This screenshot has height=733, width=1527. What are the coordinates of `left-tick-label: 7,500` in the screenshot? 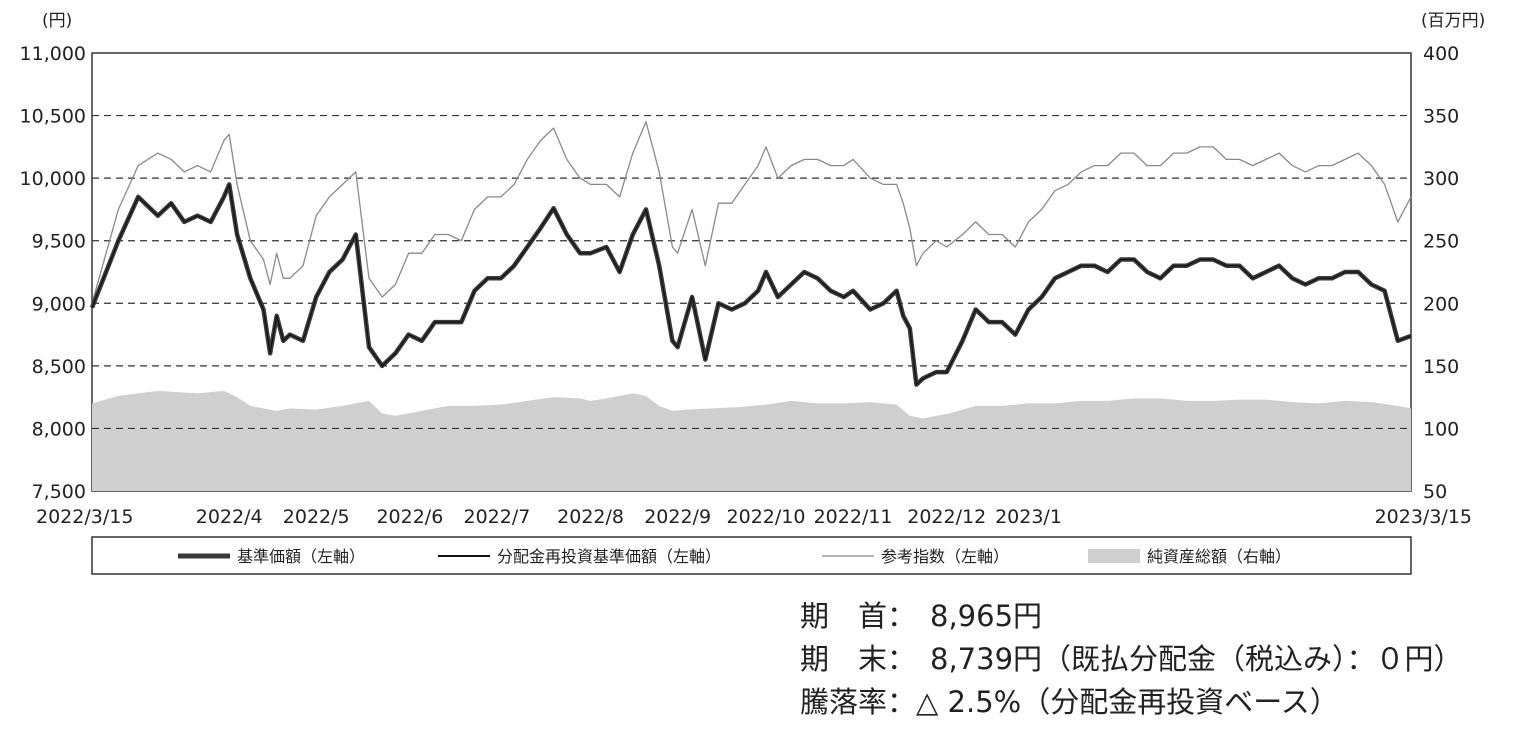 It's located at (59, 492).